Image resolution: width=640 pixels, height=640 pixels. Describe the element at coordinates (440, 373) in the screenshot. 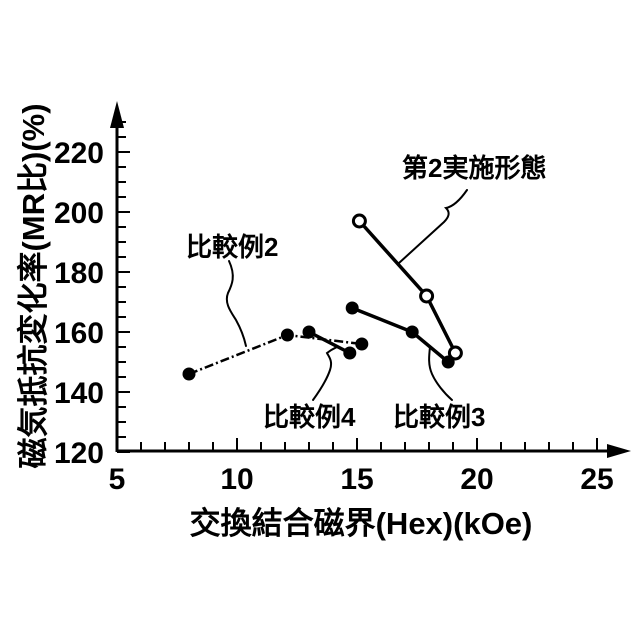

I see `leader-line-hikakurei3` at that location.